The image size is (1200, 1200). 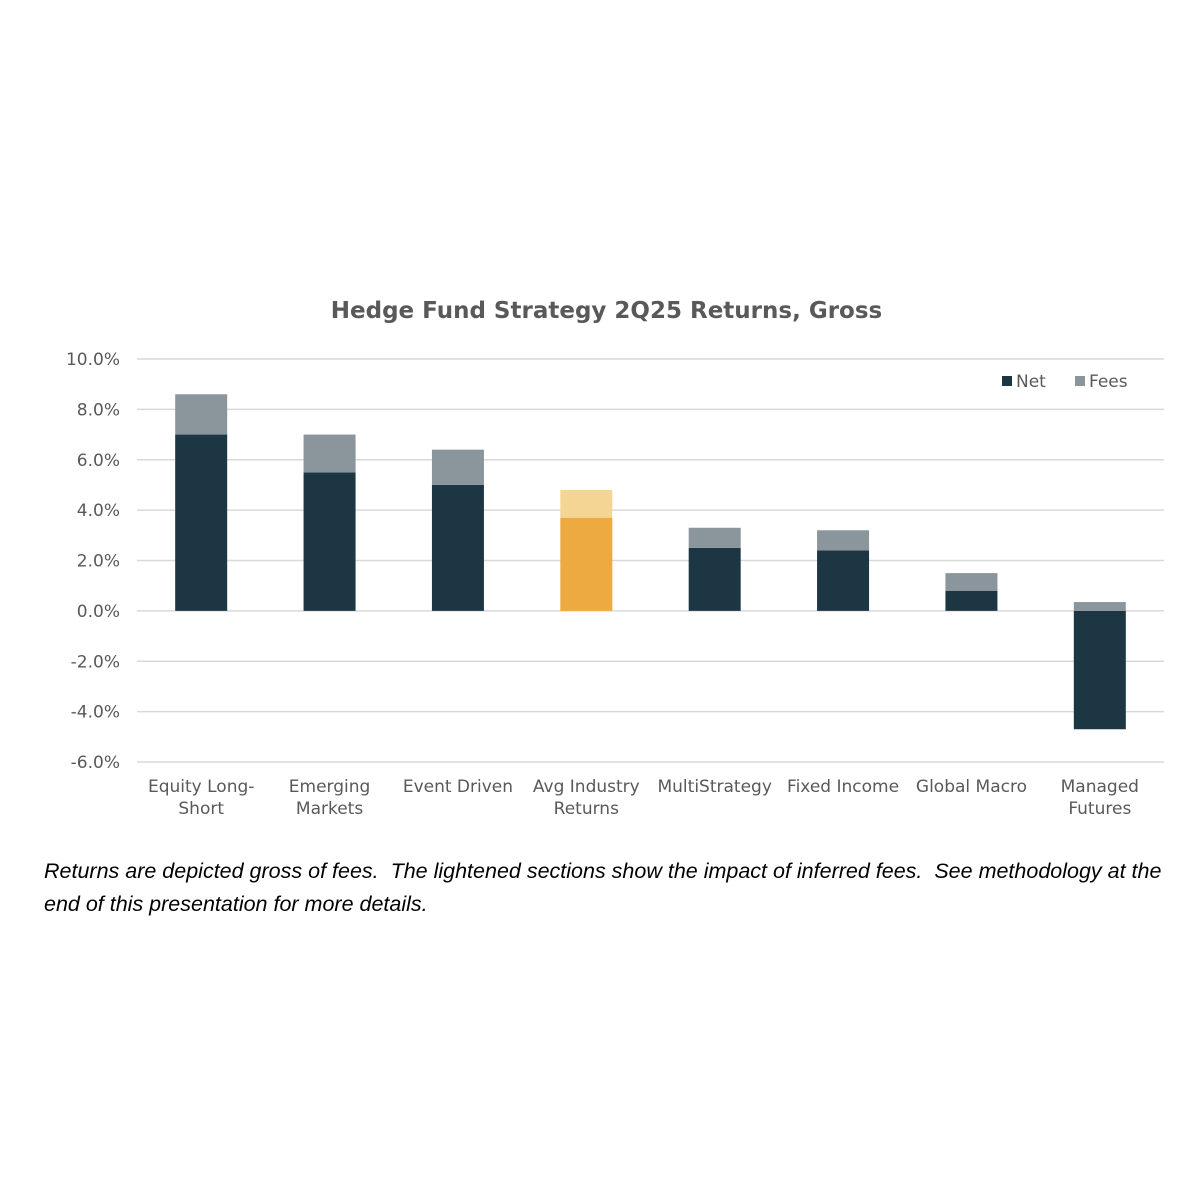 What do you see at coordinates (1065, 382) in the screenshot?
I see `legend: Net Fees` at bounding box center [1065, 382].